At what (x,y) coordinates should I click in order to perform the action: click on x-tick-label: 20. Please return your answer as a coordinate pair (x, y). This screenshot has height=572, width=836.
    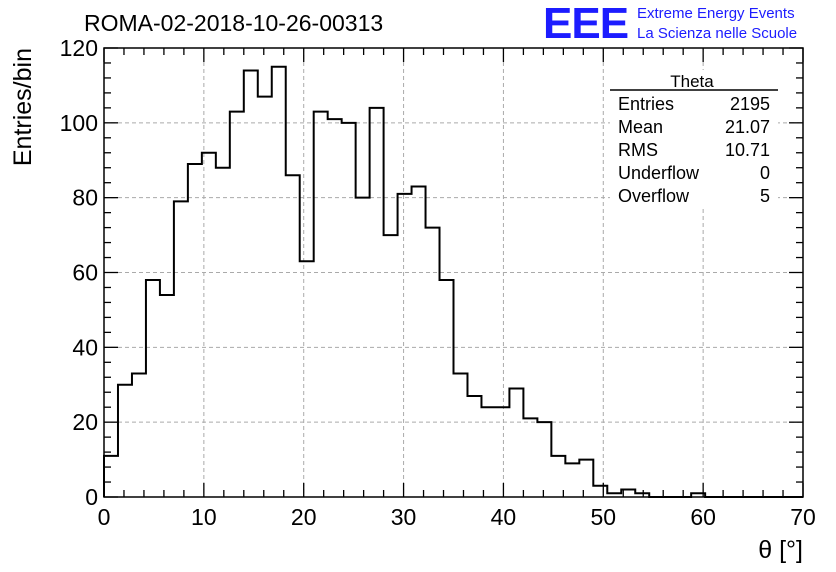
    Looking at the image, I should click on (304, 517).